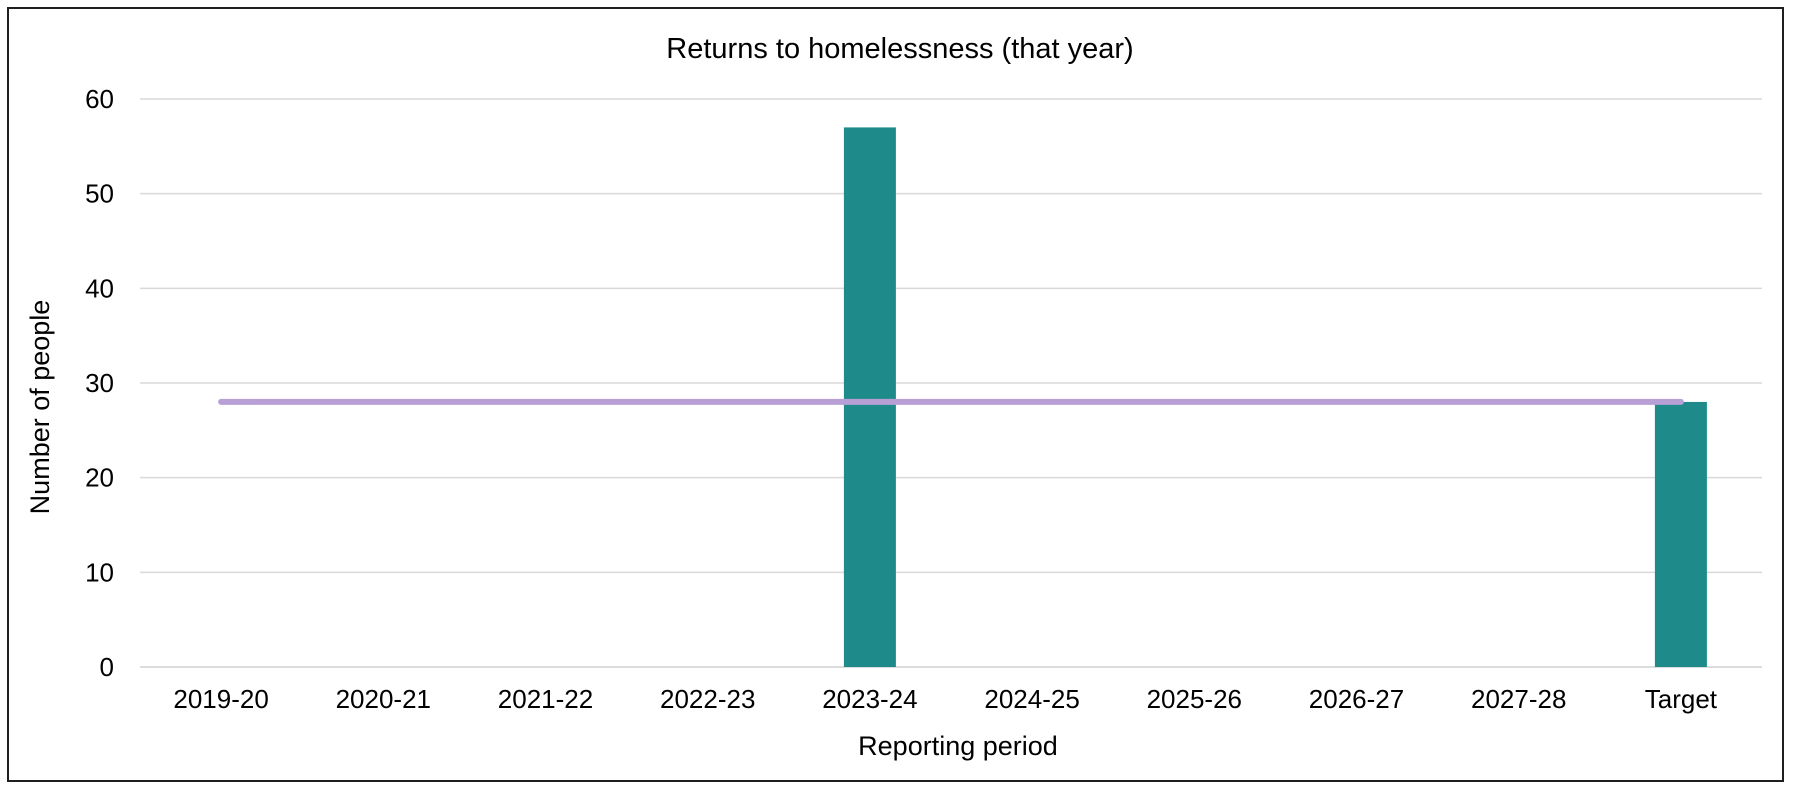  I want to click on x-tick-label: 2026-27, so click(1356, 699).